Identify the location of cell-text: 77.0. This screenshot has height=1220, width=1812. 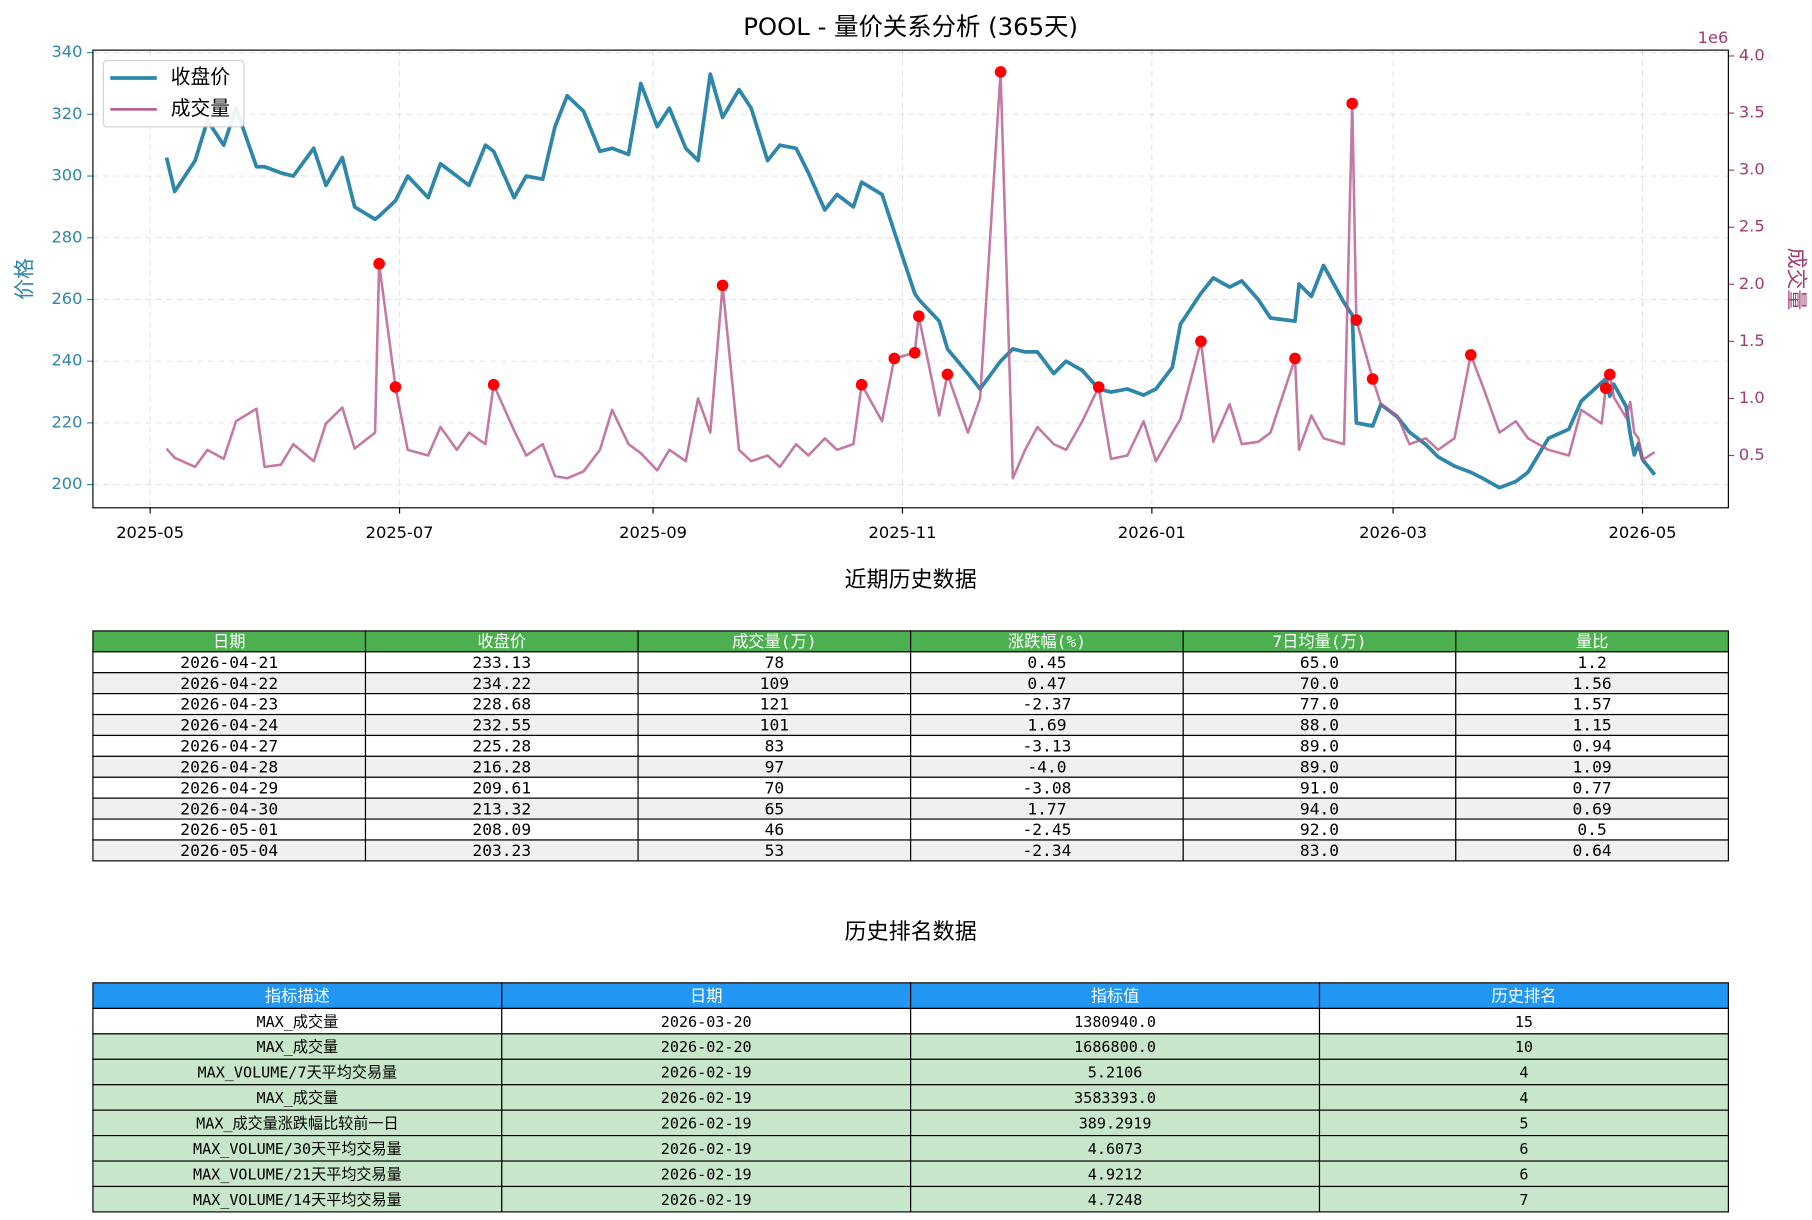
(1319, 704).